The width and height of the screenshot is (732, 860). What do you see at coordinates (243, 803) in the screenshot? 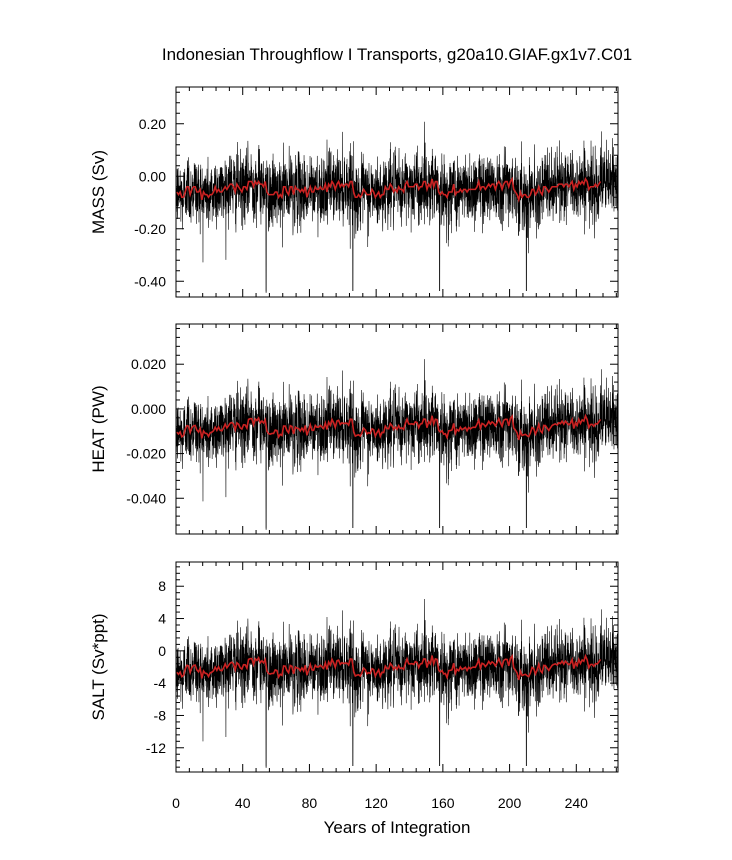
I see `x-tick-label: 40` at bounding box center [243, 803].